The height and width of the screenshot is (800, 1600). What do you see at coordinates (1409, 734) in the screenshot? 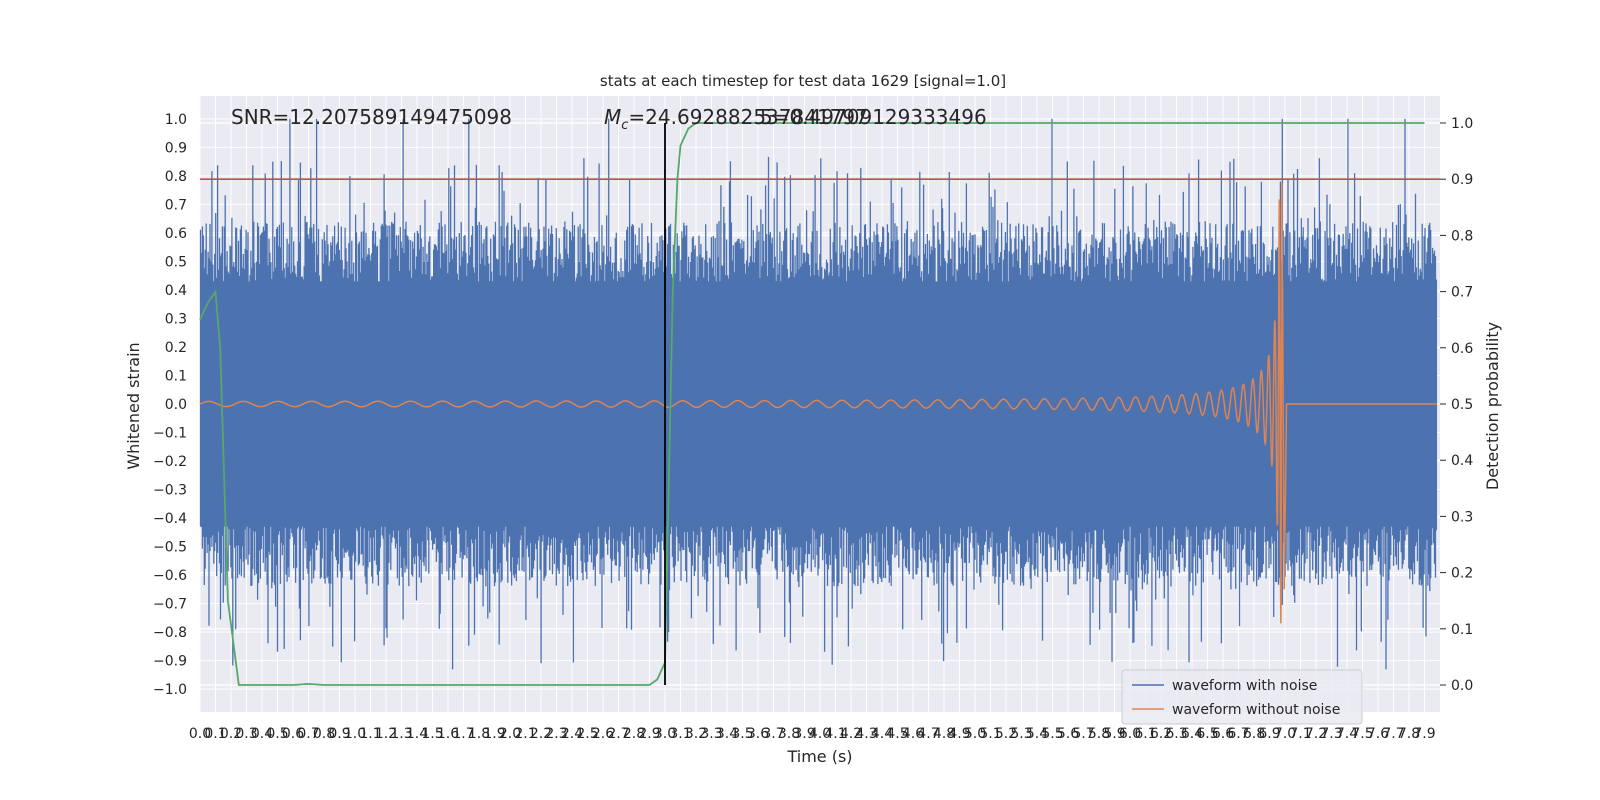
I see `x-tick-label: 7.8` at bounding box center [1409, 734].